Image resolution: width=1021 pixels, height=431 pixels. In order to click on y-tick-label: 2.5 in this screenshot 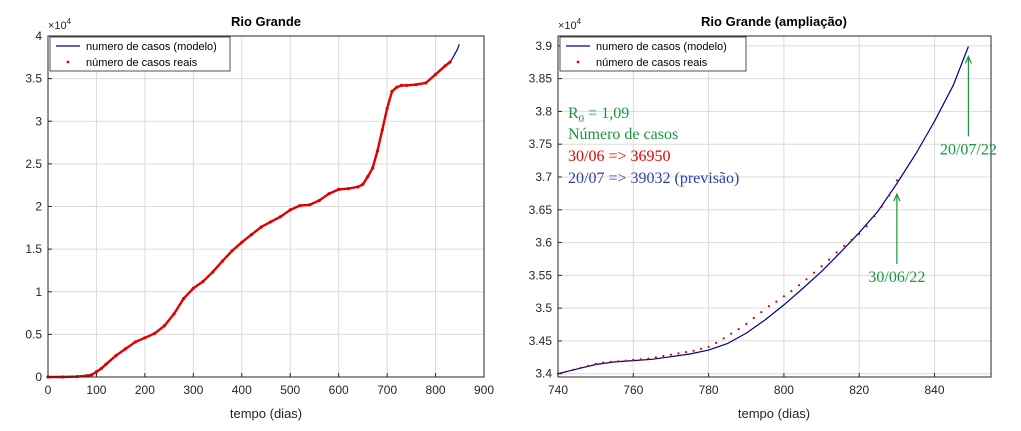, I will do `click(33, 164)`.